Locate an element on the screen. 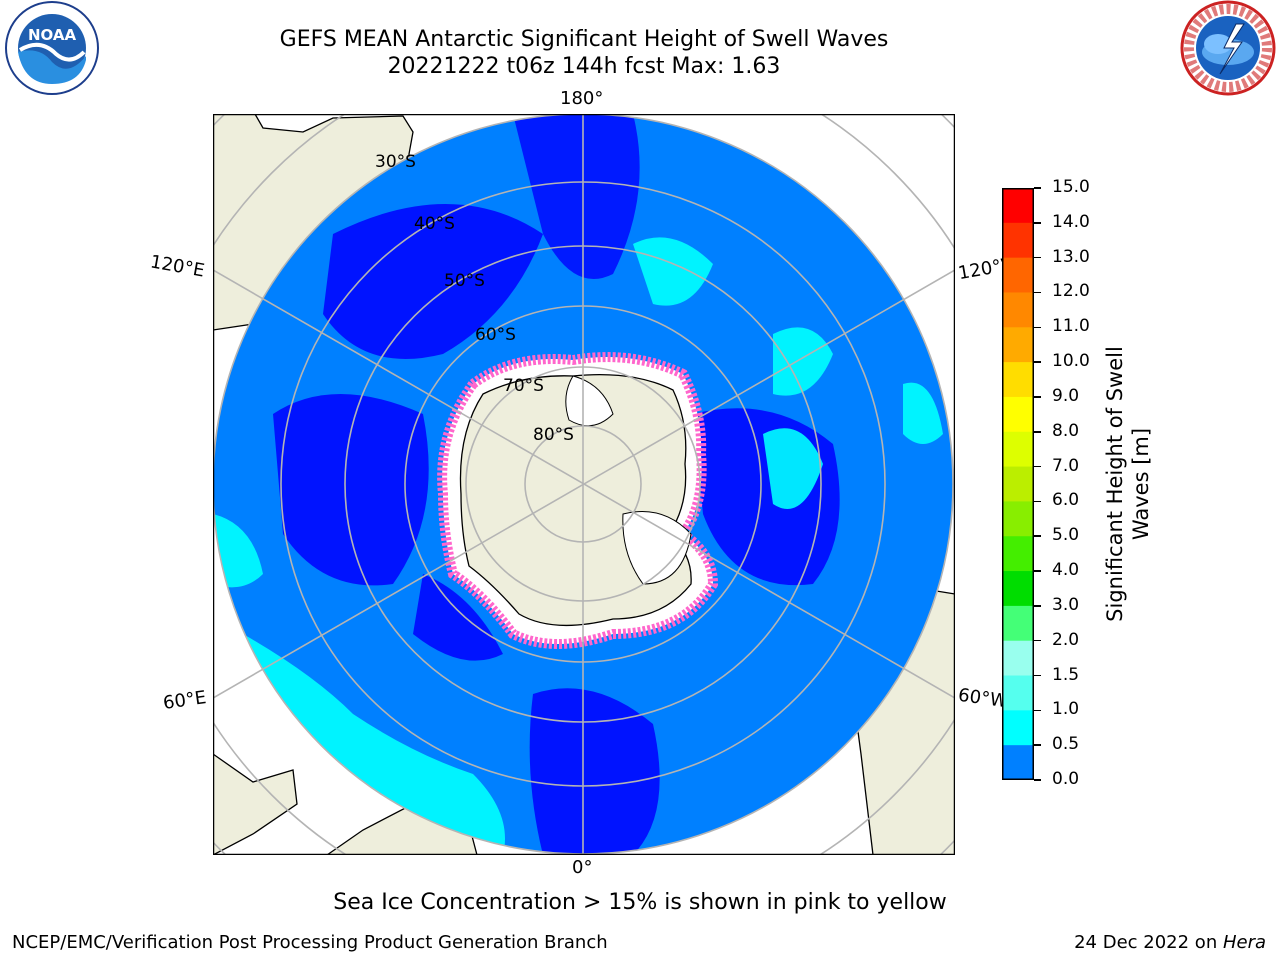 The width and height of the screenshot is (1280, 960). colorbar-tick-label: 9.0 is located at coordinates (1066, 395).